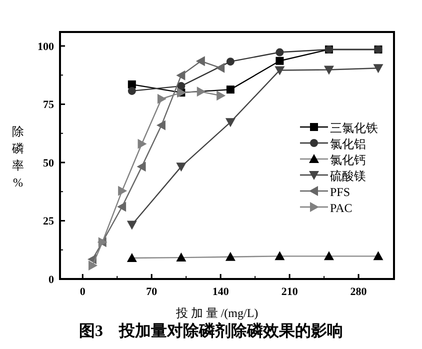 The image size is (422, 349). What do you see at coordinates (46, 46) in the screenshot?
I see `y-tick-label: 100` at bounding box center [46, 46].